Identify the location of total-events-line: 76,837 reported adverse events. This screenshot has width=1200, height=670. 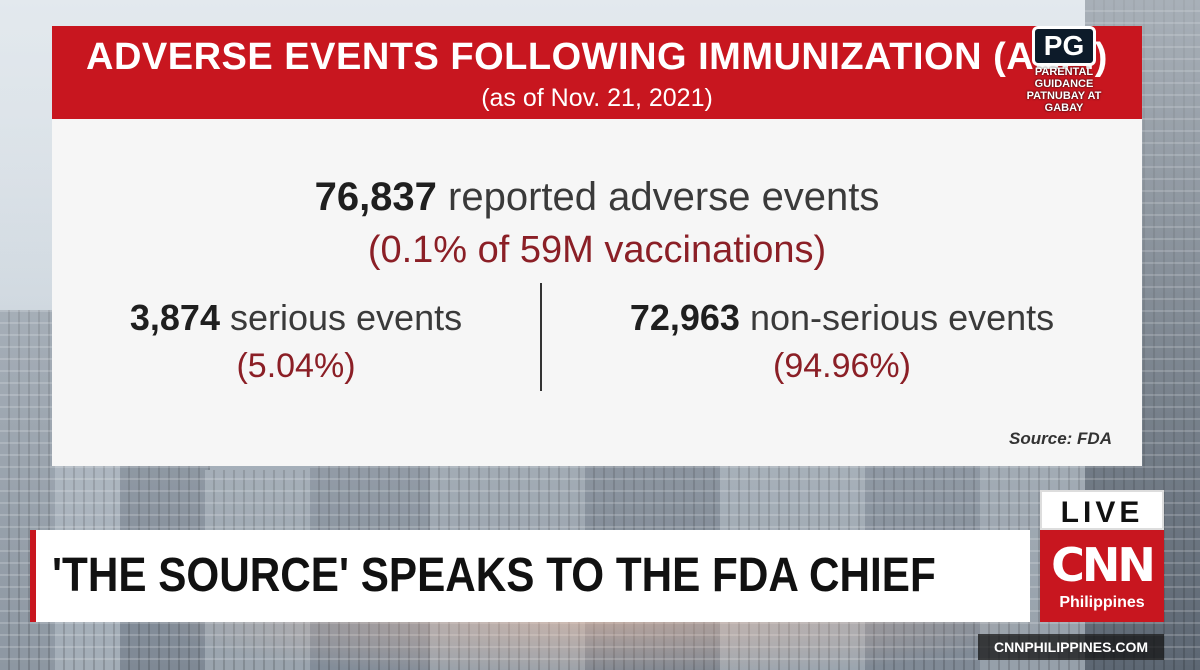
(597, 197).